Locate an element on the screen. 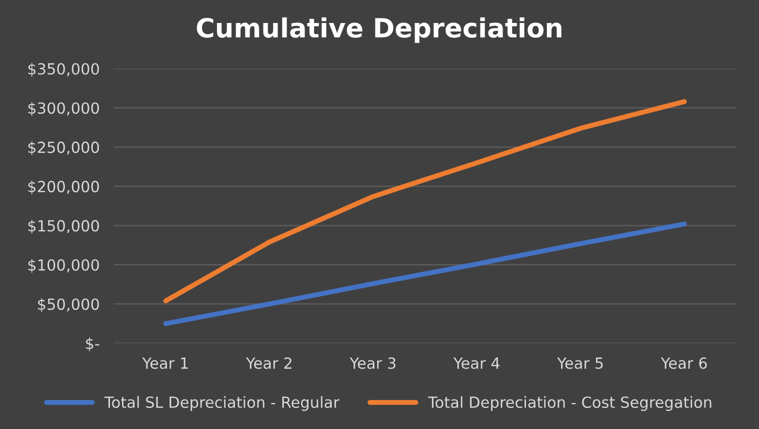 The width and height of the screenshot is (759, 429). y-tick-label: $250,000 is located at coordinates (63, 148).